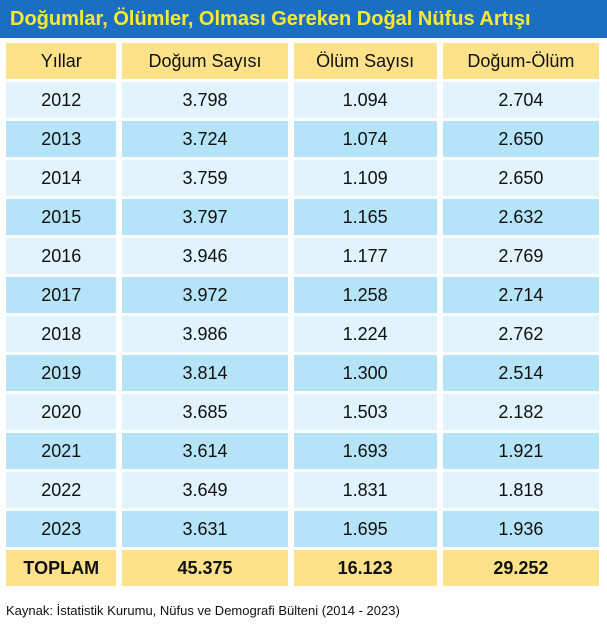  What do you see at coordinates (365, 412) in the screenshot?
I see `cell: 1.503` at bounding box center [365, 412].